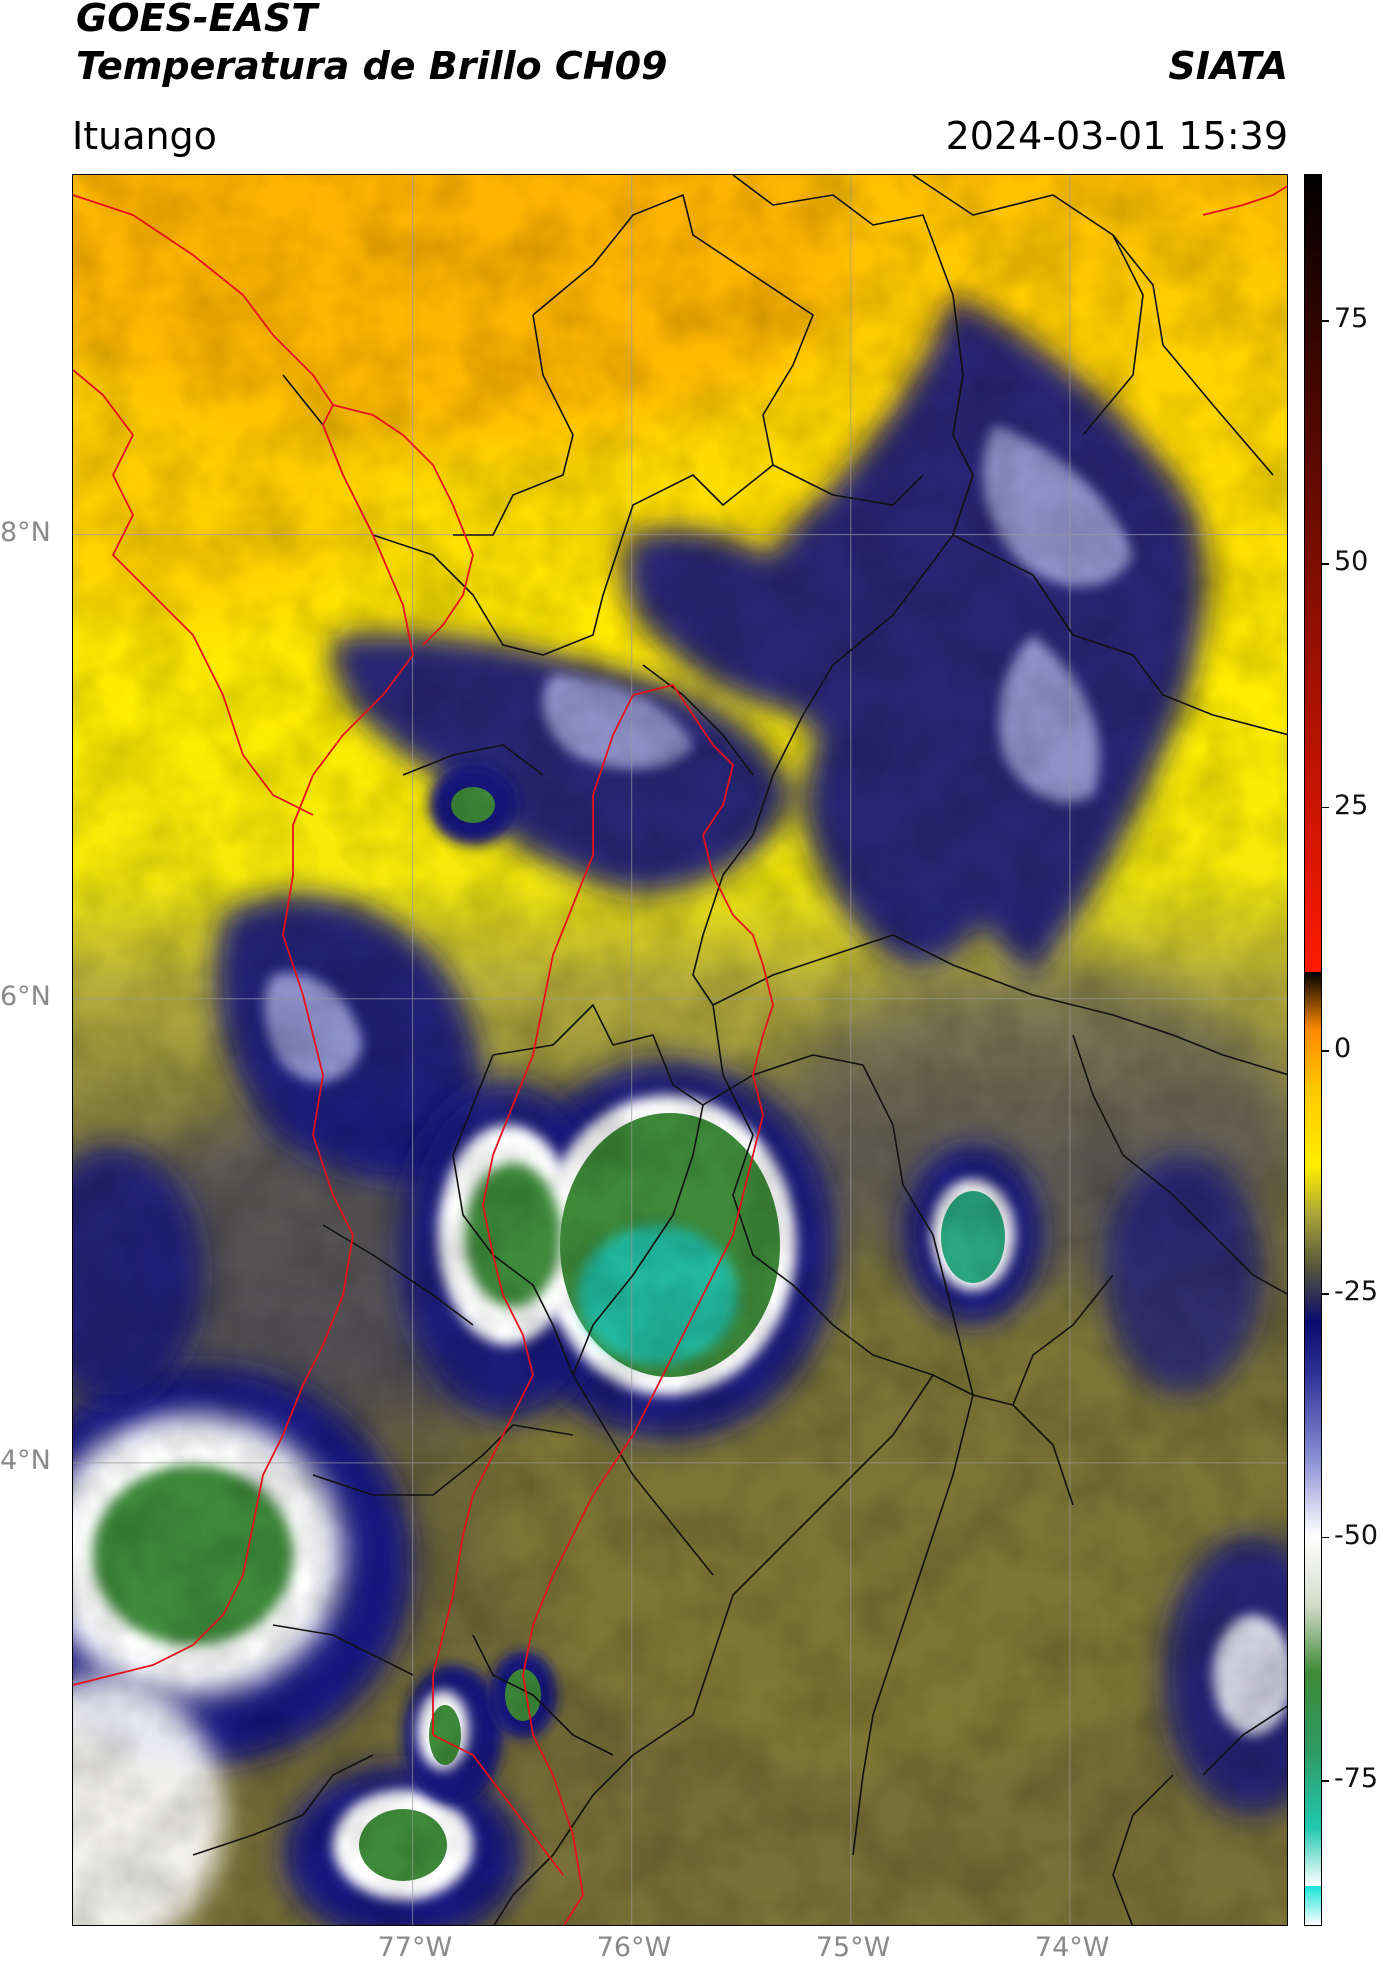  I want to click on lon-label-0: 77°W, so click(415, 1947).